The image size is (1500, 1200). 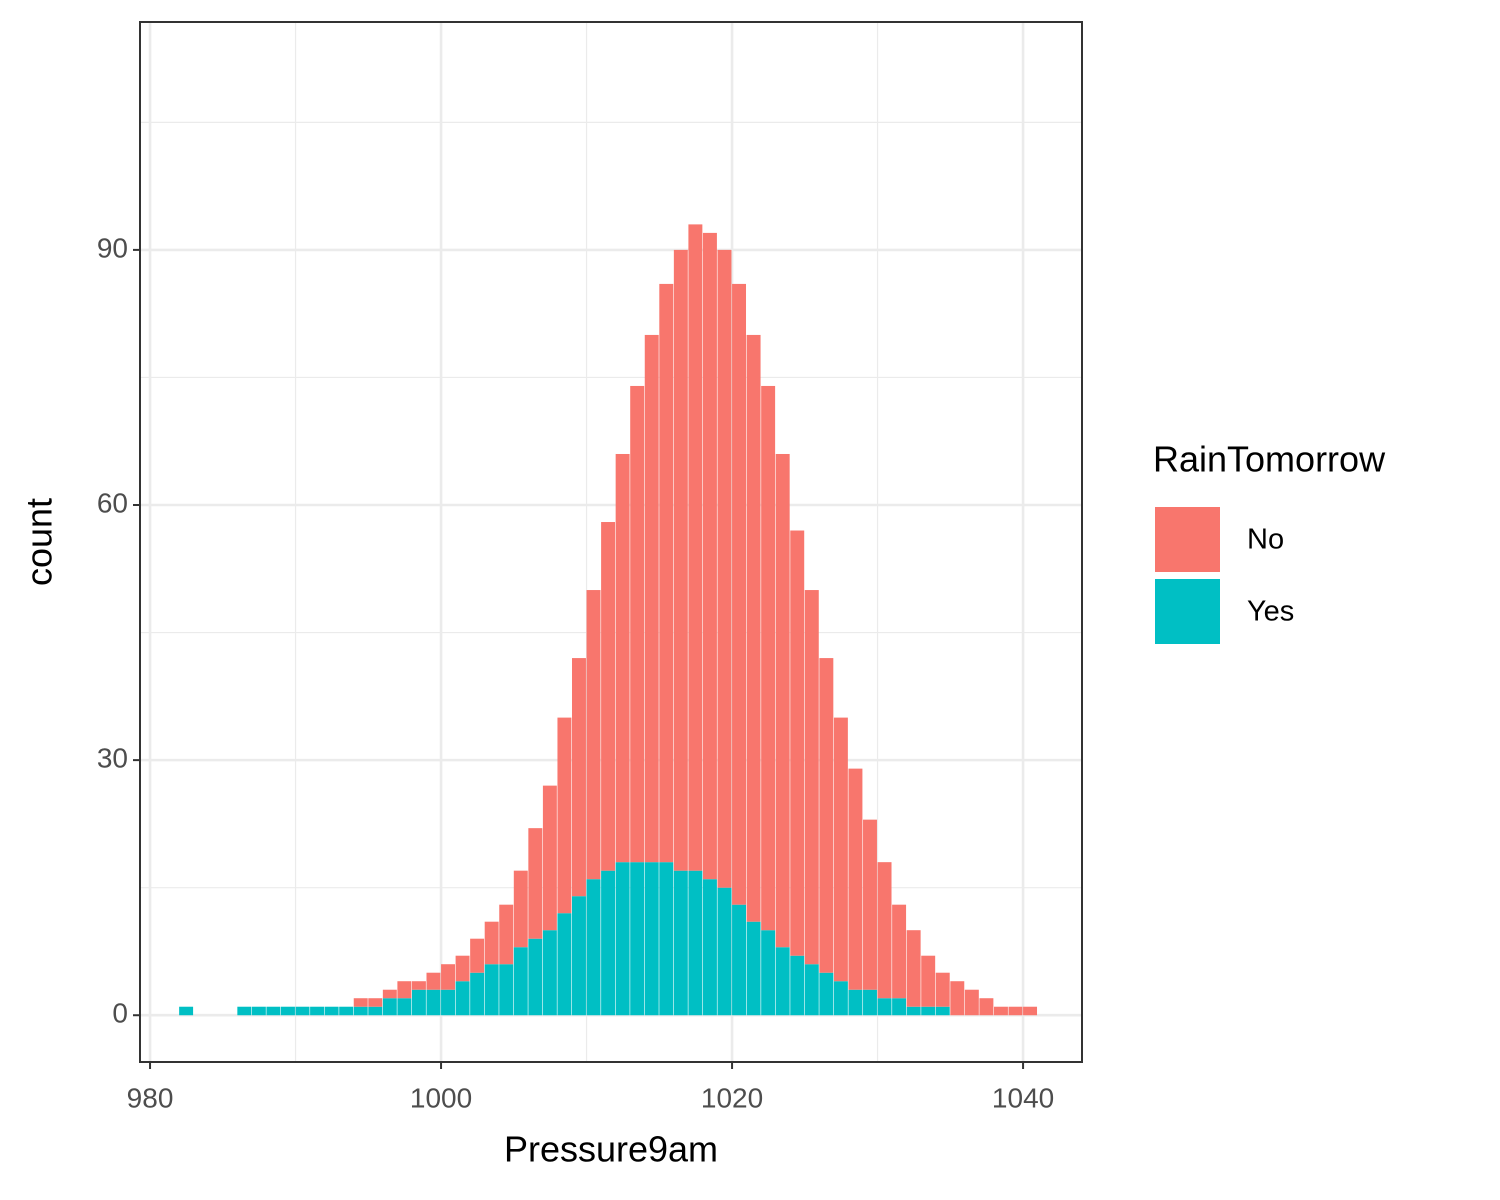 I want to click on y-tick-label: 60, so click(x=112, y=502).